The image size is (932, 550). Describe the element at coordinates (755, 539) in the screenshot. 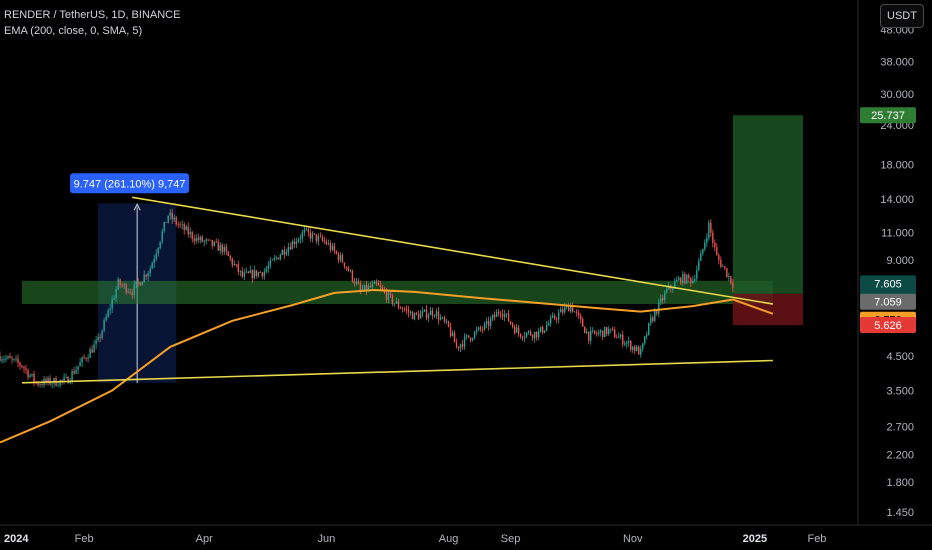

I see `x-tick-label: 2025` at that location.